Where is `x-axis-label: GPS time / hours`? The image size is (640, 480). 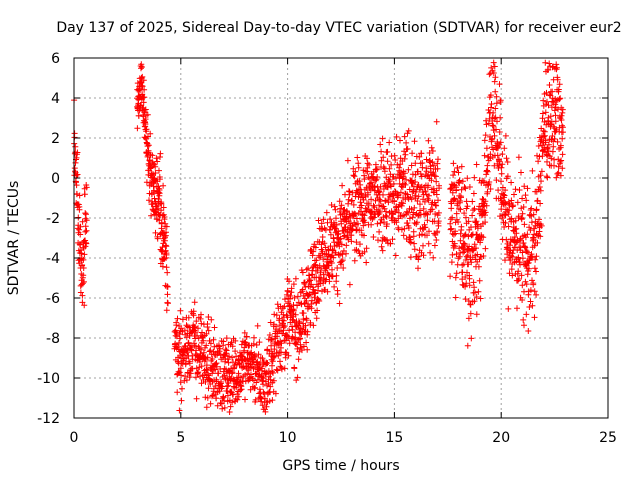
x-axis-label: GPS time / hours is located at coordinates (340, 466).